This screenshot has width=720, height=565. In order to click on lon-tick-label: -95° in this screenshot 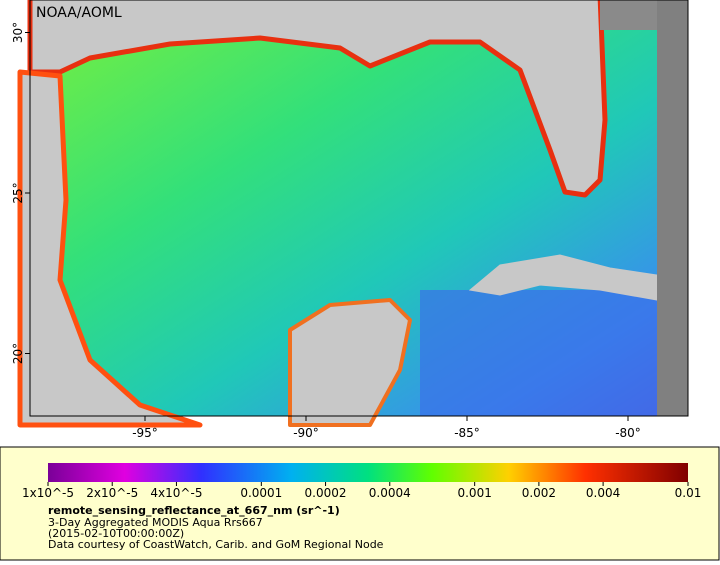, I will do `click(145, 433)`.